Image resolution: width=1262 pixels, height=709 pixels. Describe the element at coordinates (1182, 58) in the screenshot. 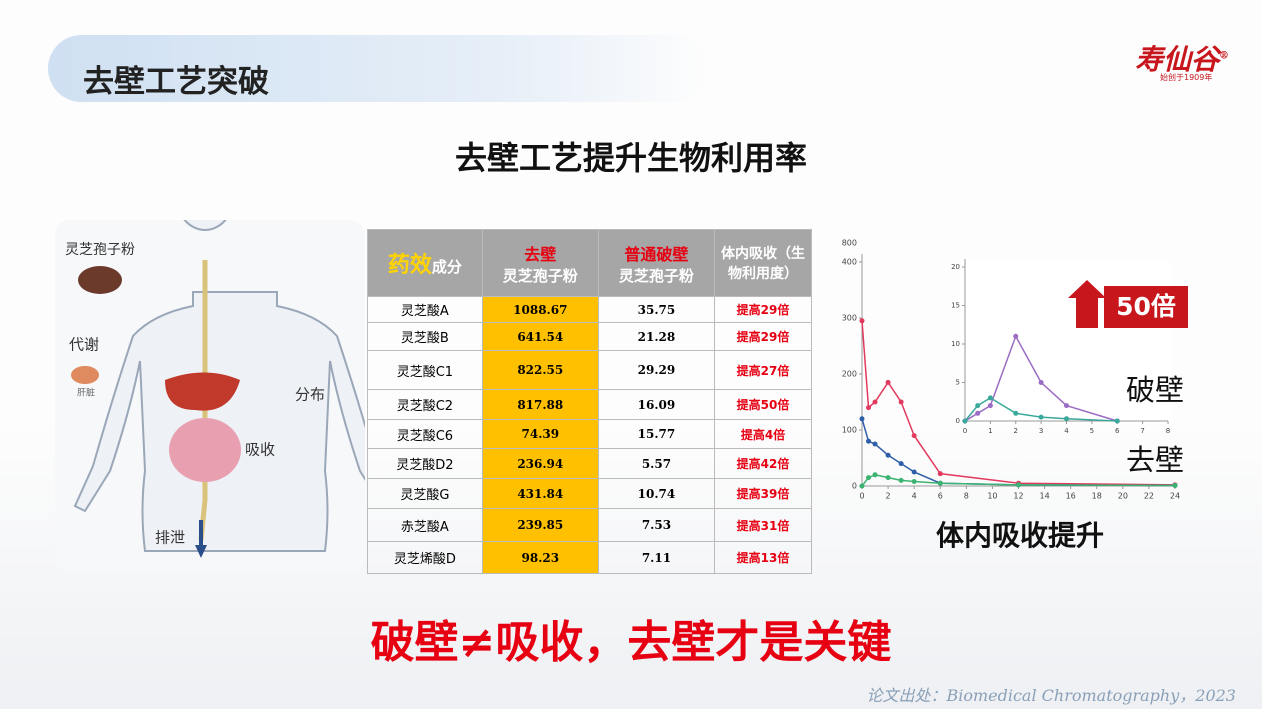

I see `logo: 寿仙谷®` at that location.